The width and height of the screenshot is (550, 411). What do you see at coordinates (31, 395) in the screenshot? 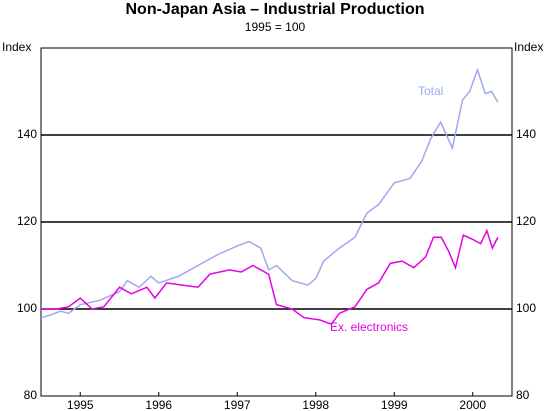
I see `y-tick-label: 80` at bounding box center [31, 395].